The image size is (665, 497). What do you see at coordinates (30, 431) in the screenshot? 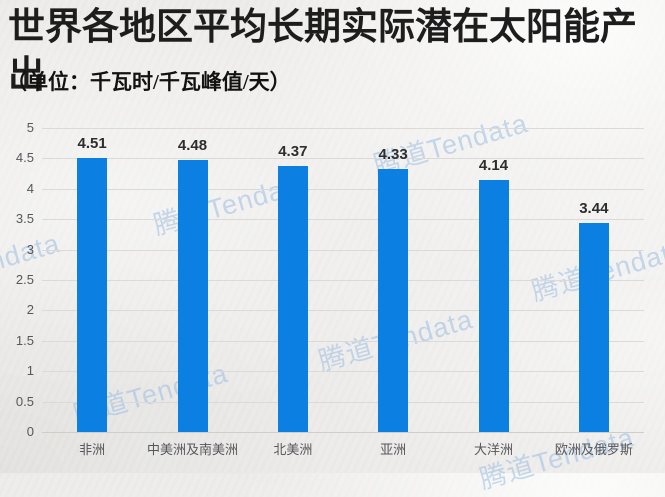
I see `y-axis-tick-label: 0` at bounding box center [30, 431].